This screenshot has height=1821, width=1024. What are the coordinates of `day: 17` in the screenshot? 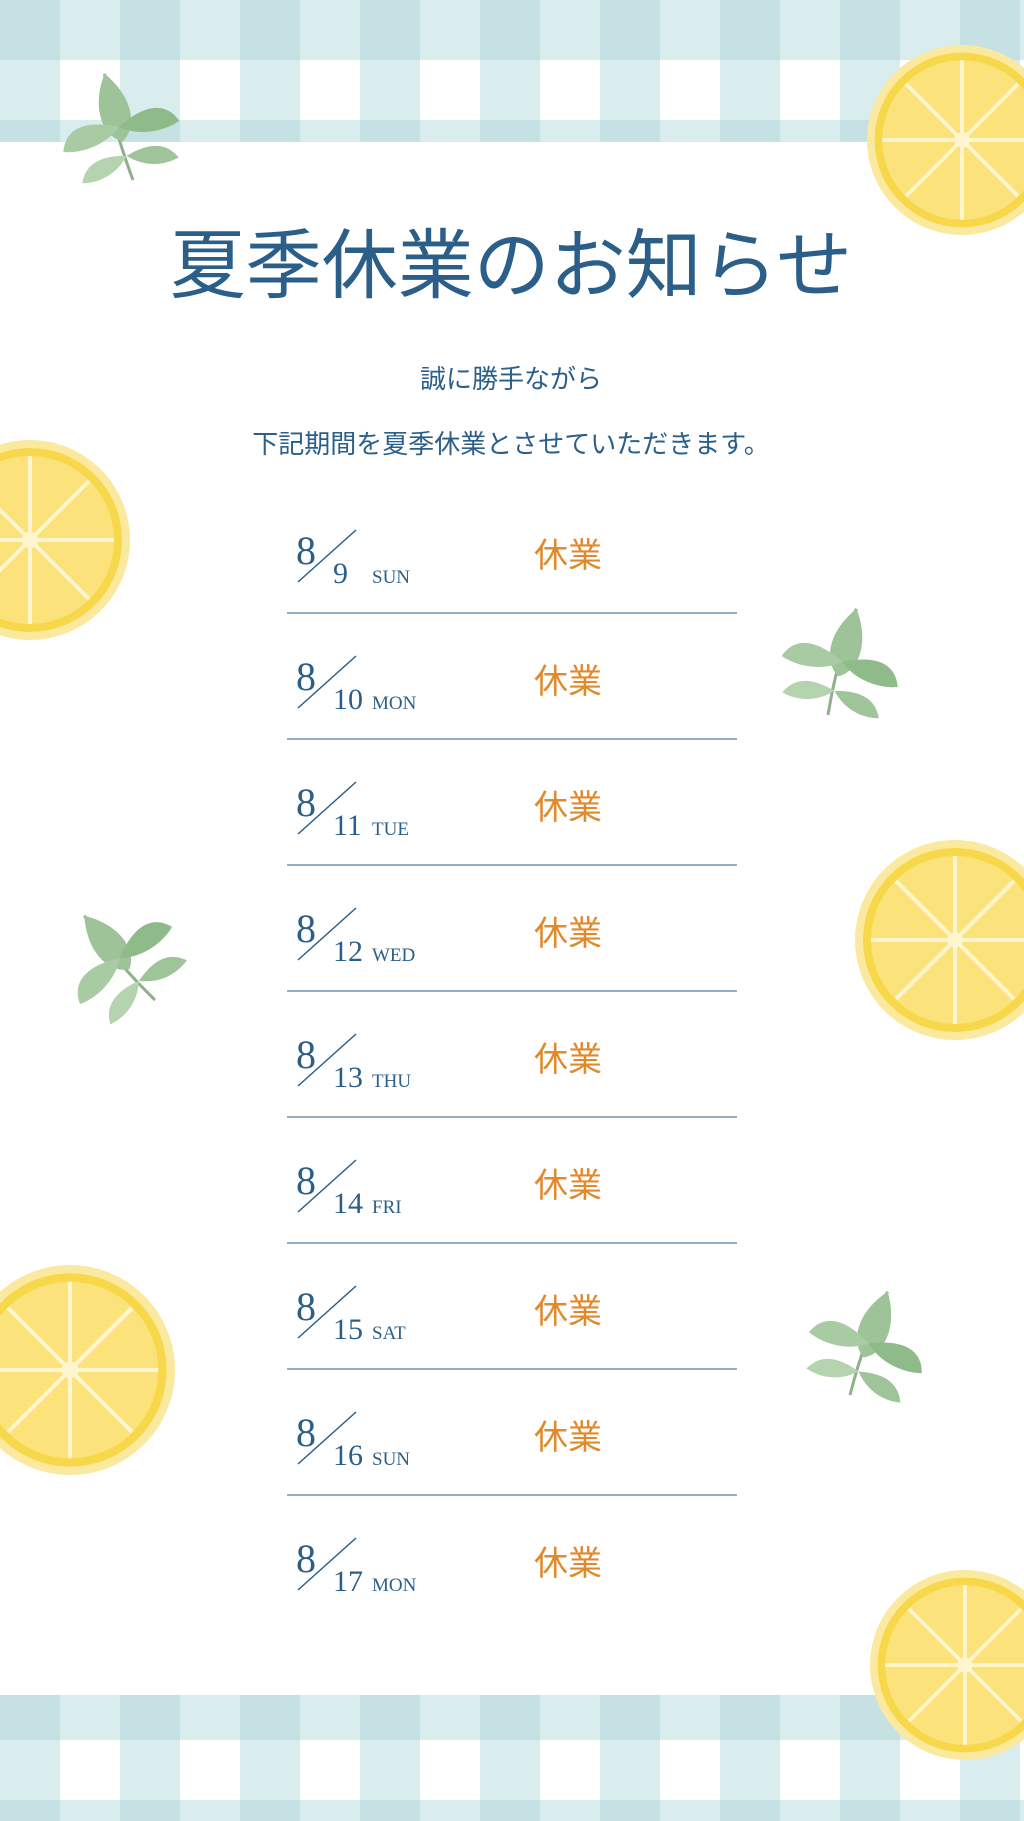 It's located at (348, 1581).